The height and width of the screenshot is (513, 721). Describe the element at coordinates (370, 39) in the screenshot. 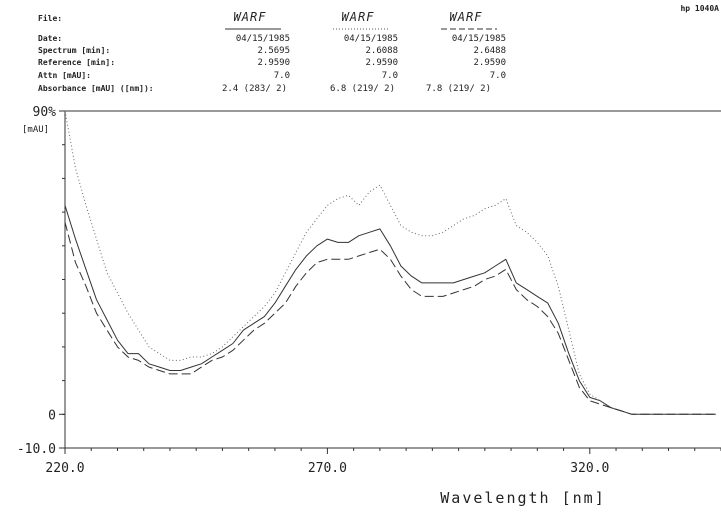

I see `col2-date: 04/15/1985` at that location.